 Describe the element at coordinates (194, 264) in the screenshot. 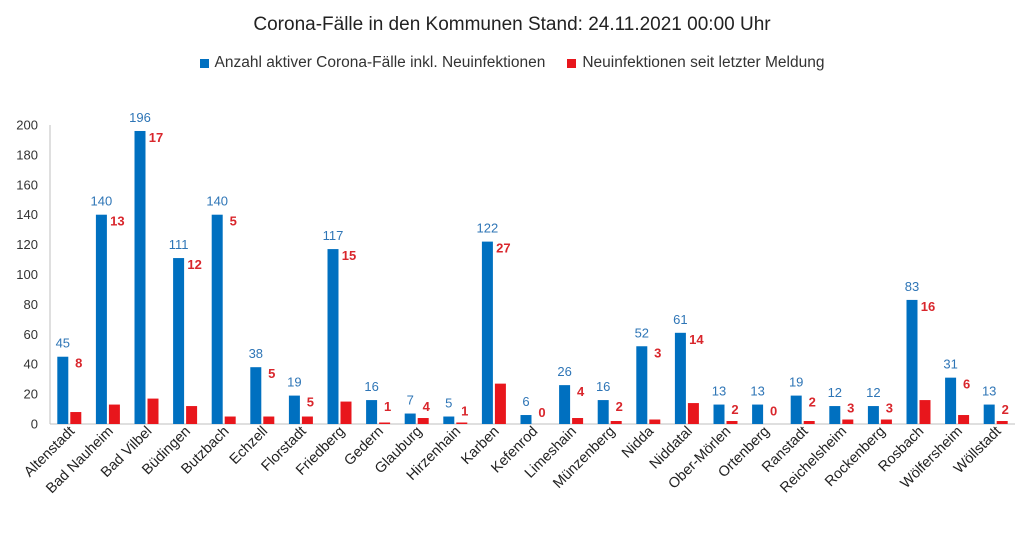

I see `data-label-new-infections: 12` at that location.